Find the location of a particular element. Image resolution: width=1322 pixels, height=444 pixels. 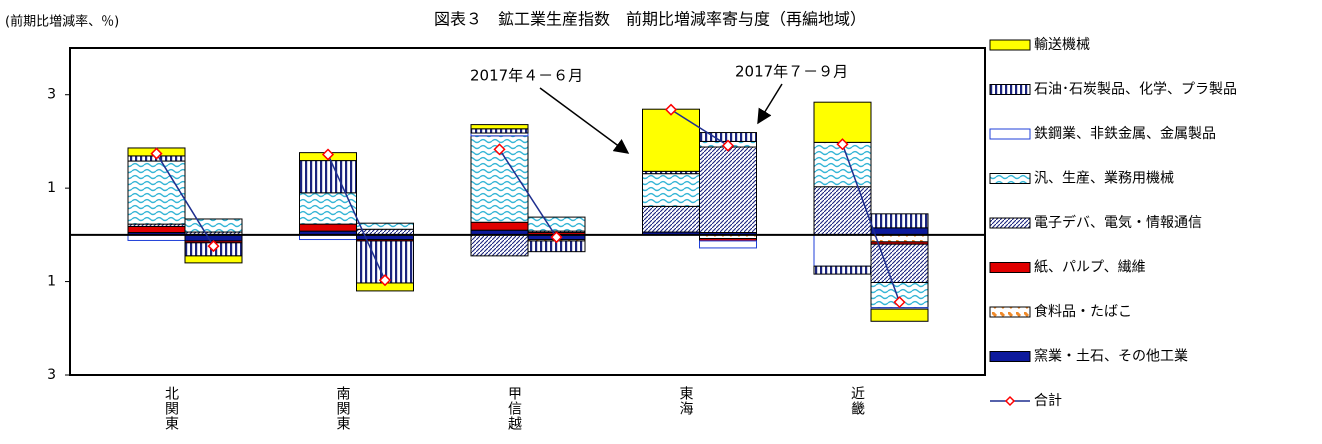

legend-label: 合計 is located at coordinates (1048, 401).